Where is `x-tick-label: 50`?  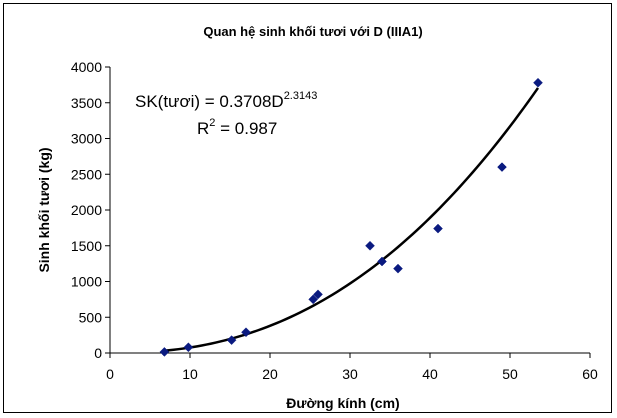
x-tick-label: 50 is located at coordinates (510, 374).